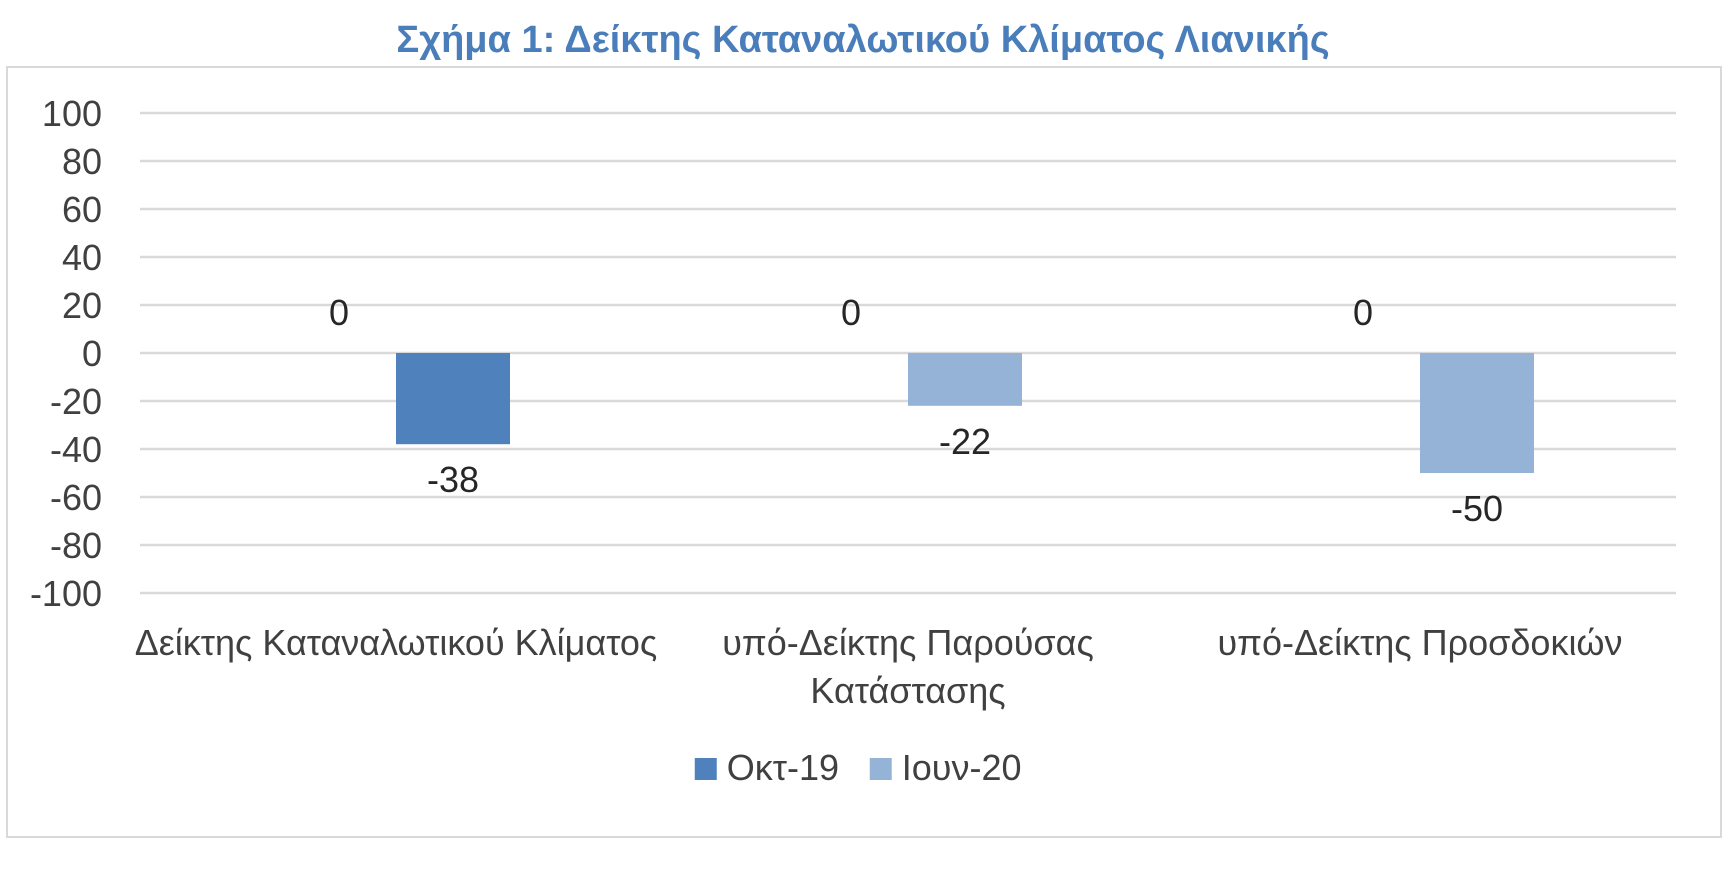  What do you see at coordinates (76, 497) in the screenshot?
I see `y-tick-label: -60` at bounding box center [76, 497].